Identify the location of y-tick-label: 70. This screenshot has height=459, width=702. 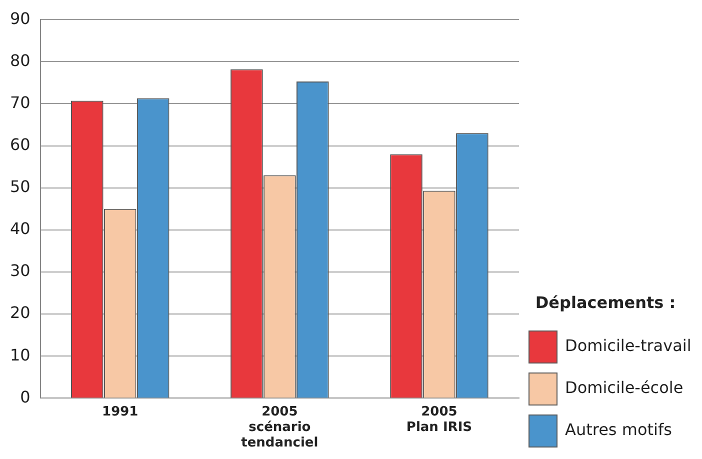
(20, 102).